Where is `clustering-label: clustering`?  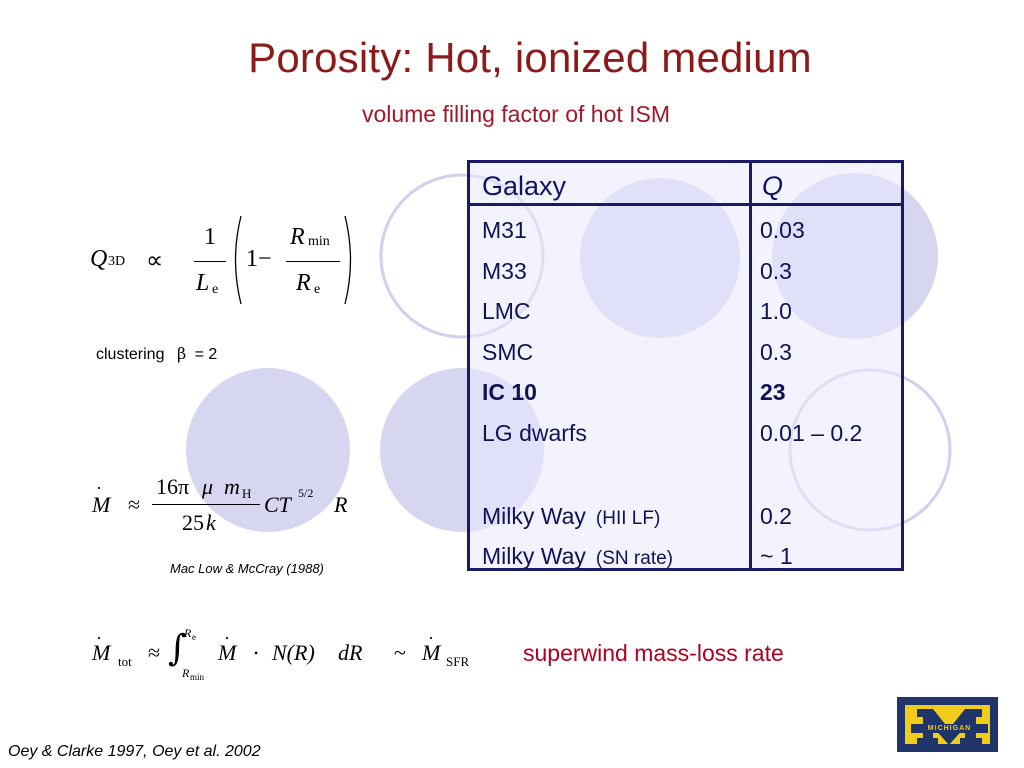 clustering-label: clustering is located at coordinates (130, 354).